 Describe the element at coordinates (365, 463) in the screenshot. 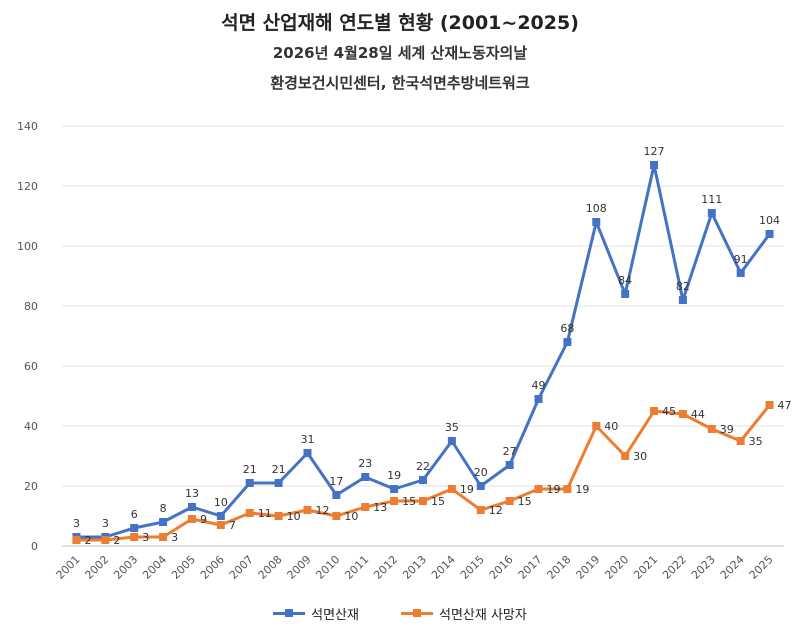

I see `data-label: 23` at that location.